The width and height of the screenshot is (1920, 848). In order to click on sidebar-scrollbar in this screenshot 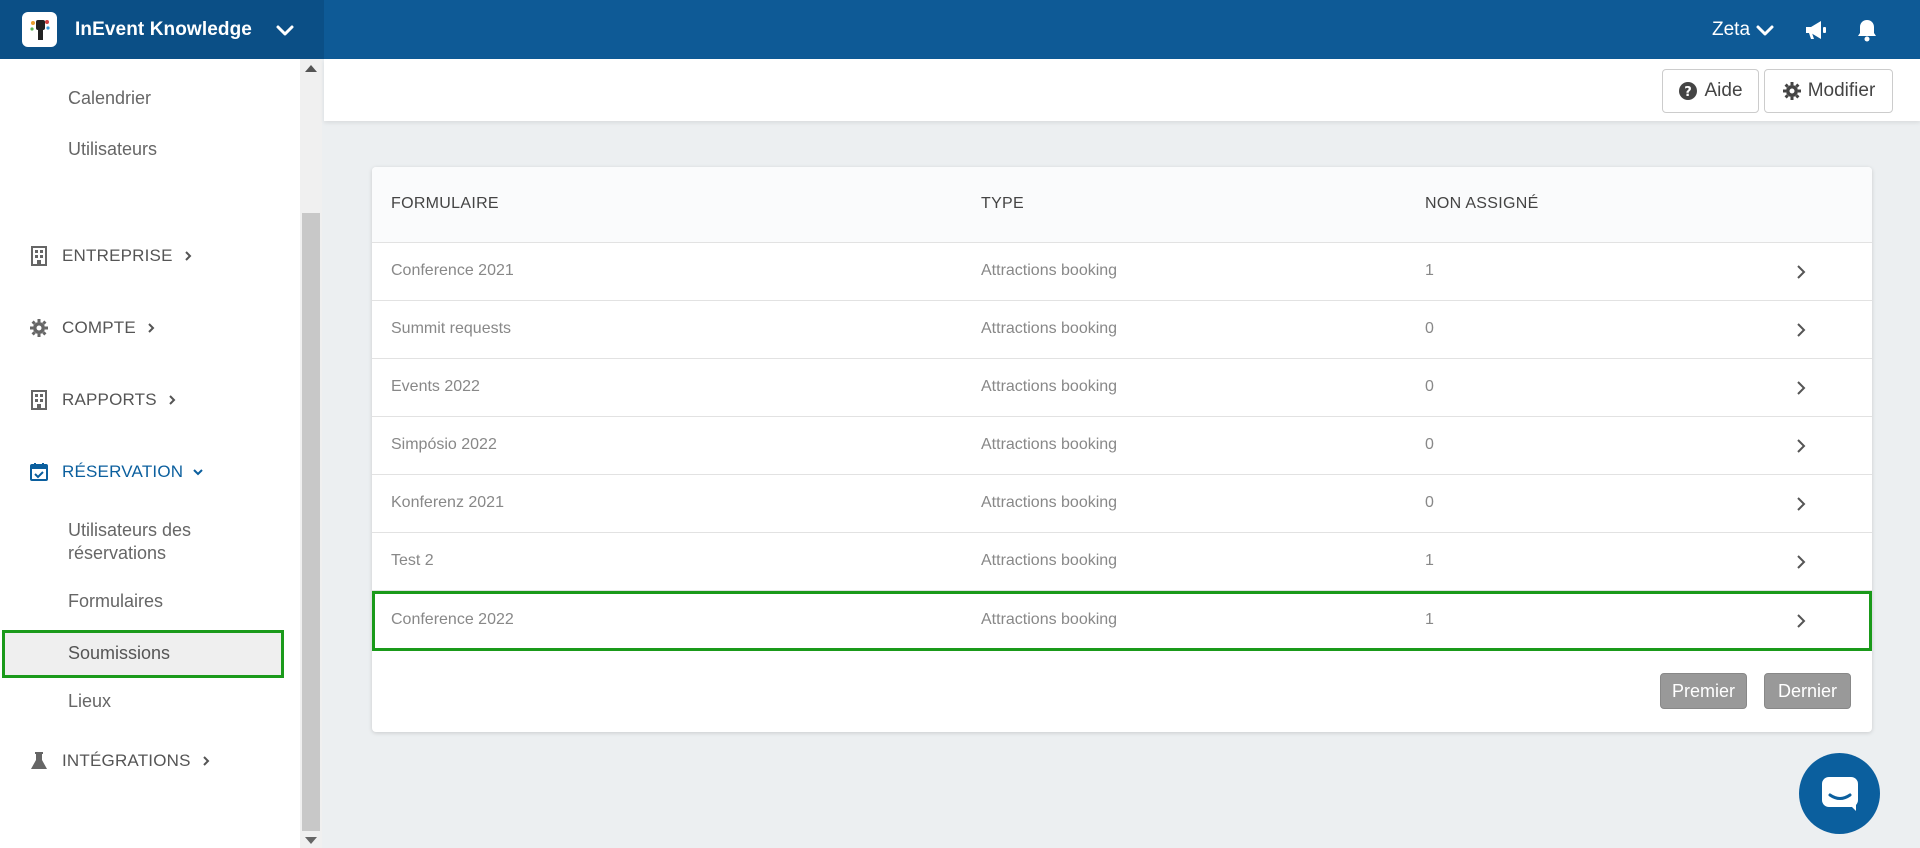, I will do `click(311, 453)`.